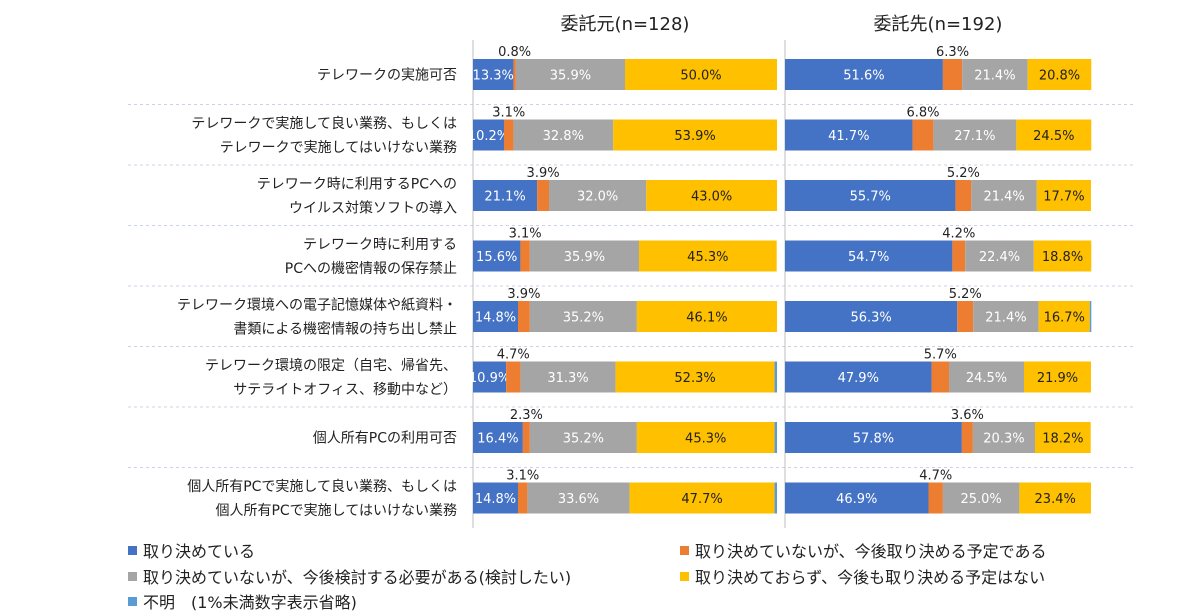  I want to click on data-label: 57.8%, so click(873, 439).